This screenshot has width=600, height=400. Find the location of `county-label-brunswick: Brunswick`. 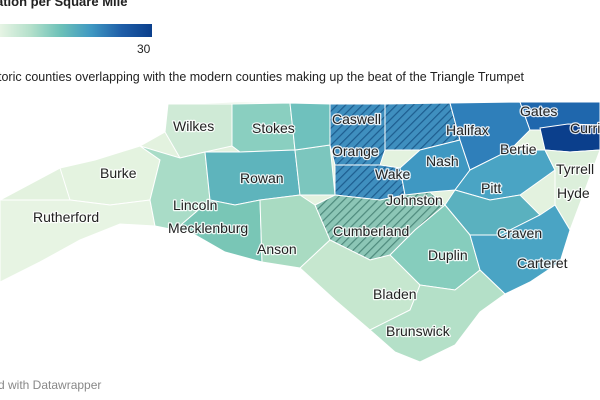

county-label-brunswick: Brunswick is located at coordinates (418, 331).